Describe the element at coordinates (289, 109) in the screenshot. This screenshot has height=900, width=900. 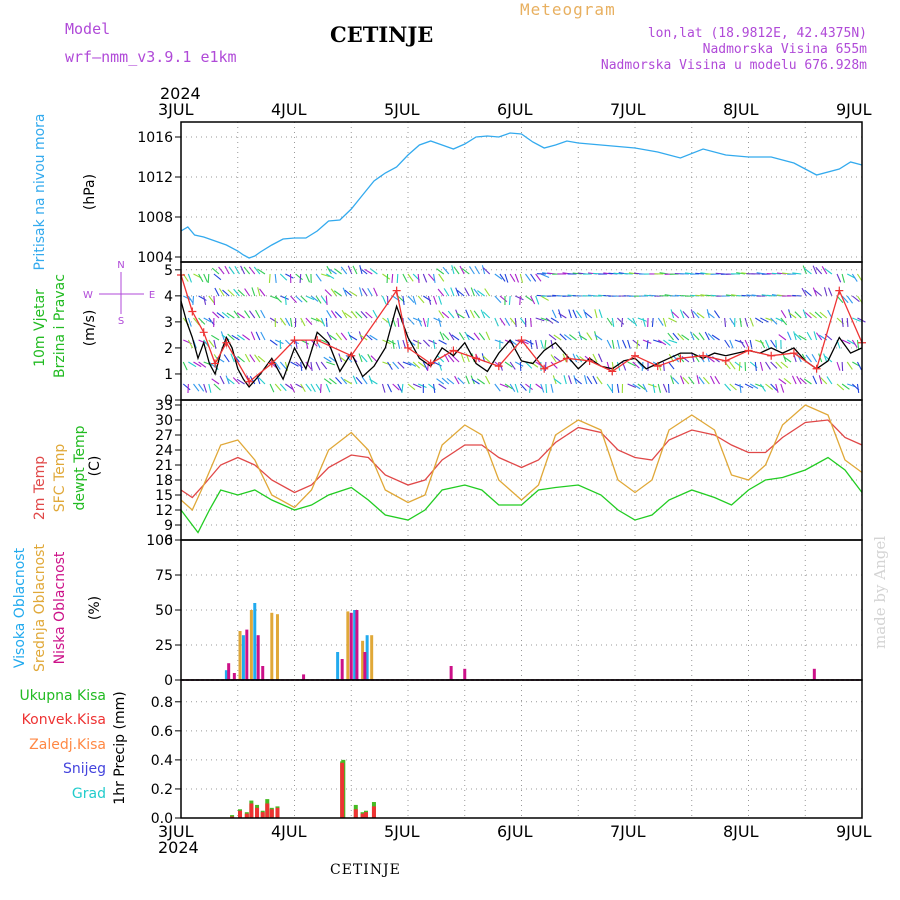
I see `top-tick-4jul: 4JUL` at that location.